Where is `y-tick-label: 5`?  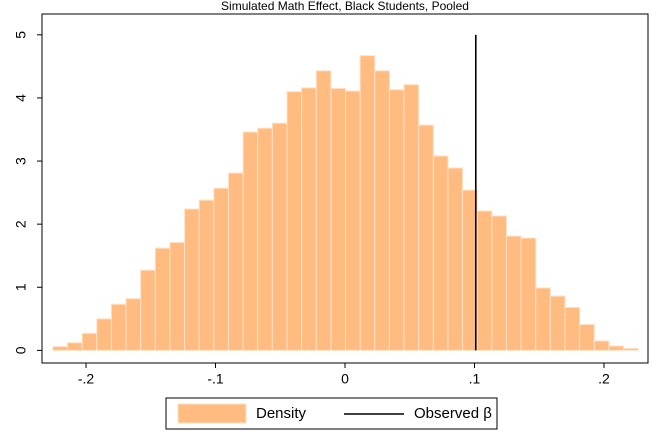 y-tick-label: 5 is located at coordinates (21, 35).